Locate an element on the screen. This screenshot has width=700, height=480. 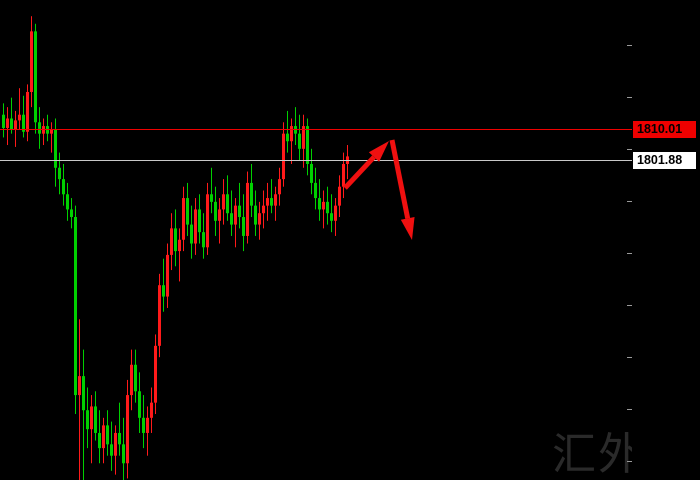
up-arrow is located at coordinates (366, 165).